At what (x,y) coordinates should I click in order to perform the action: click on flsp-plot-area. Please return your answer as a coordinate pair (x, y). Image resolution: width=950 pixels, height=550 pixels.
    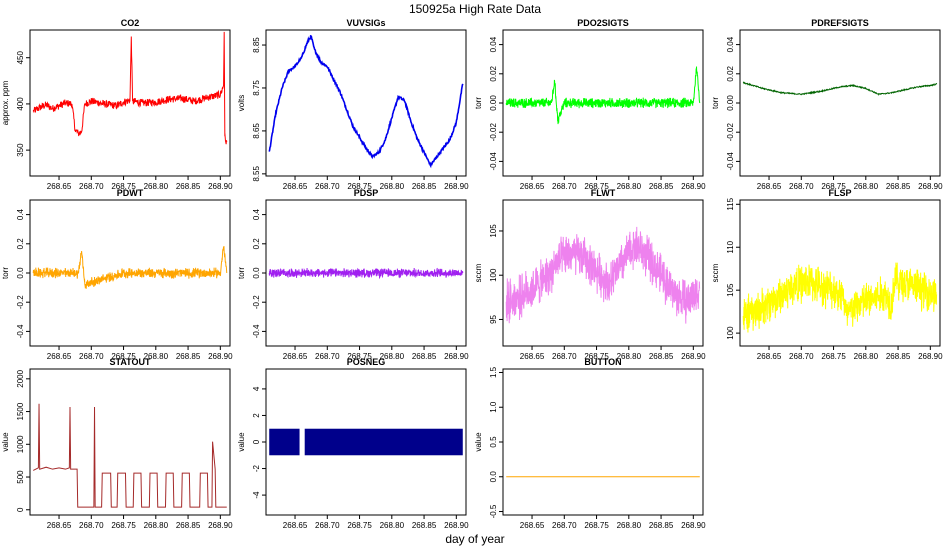
    Looking at the image, I should click on (840, 297).